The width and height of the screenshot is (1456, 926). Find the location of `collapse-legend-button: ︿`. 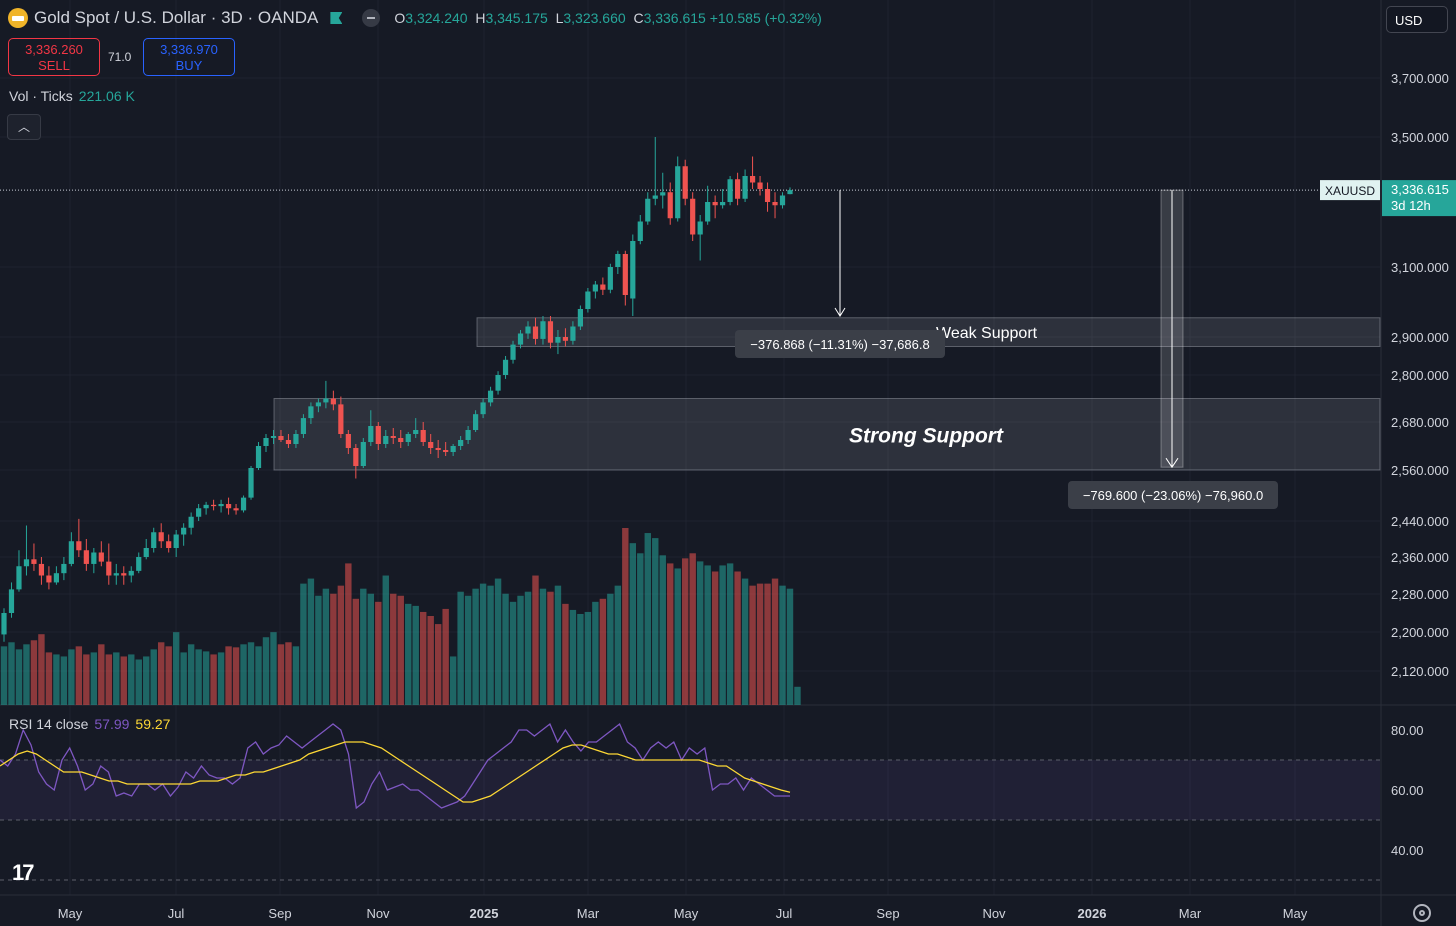

collapse-legend-button: ︿ is located at coordinates (24, 127).